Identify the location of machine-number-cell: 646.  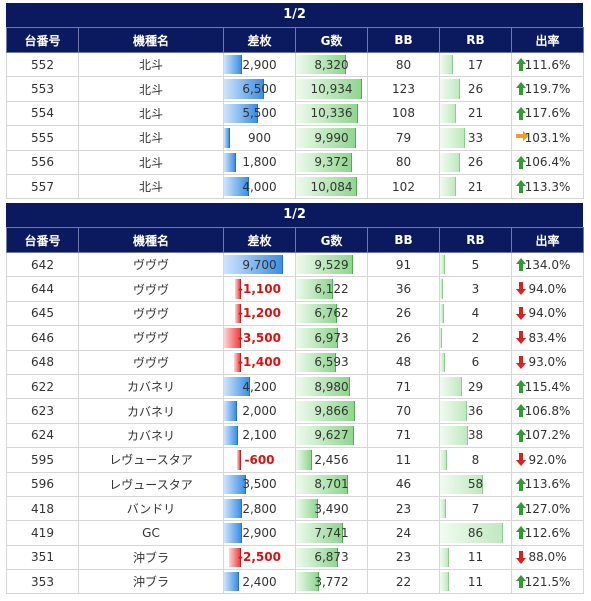
(42, 338).